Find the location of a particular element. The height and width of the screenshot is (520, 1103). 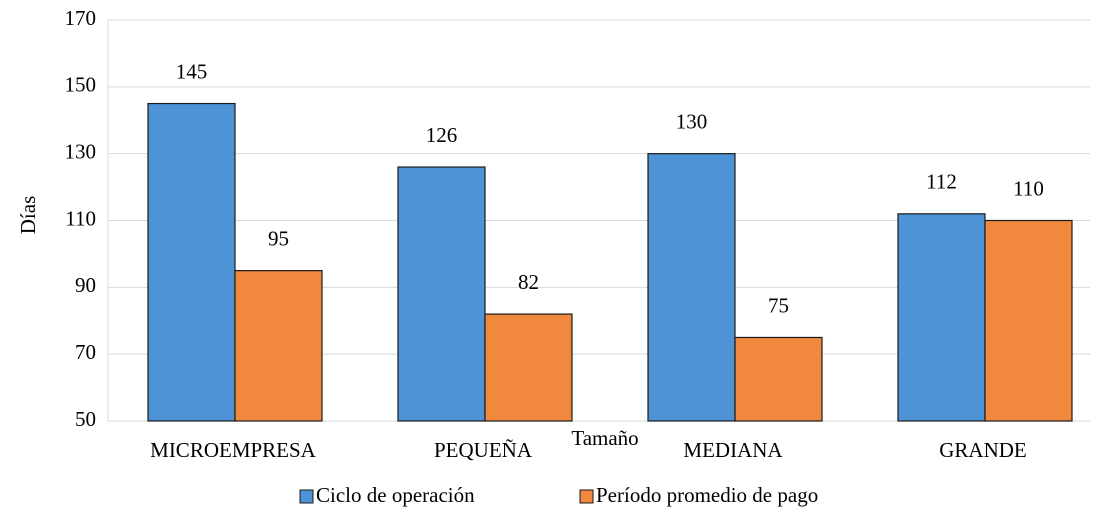

data-label: 75 is located at coordinates (778, 305).